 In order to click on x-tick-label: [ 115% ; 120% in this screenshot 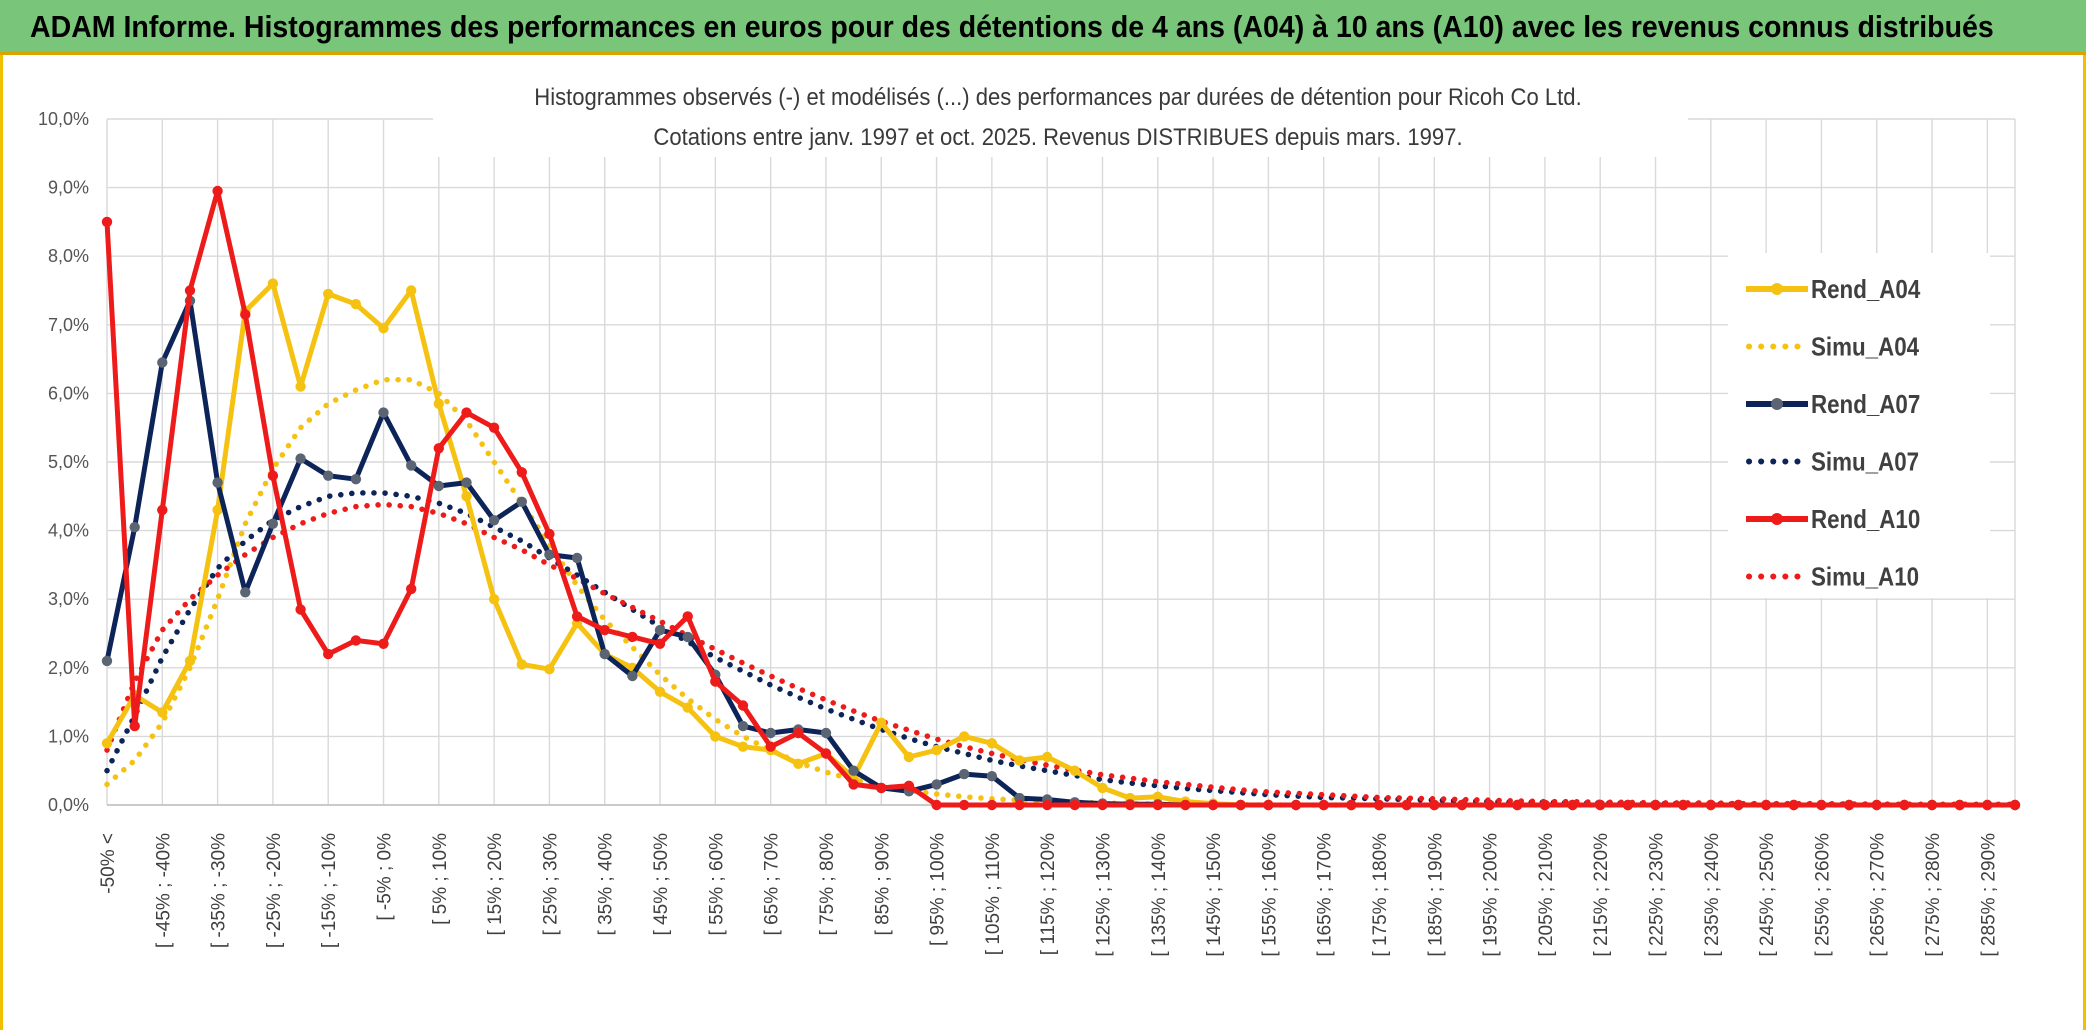, I will do `click(1048, 894)`.